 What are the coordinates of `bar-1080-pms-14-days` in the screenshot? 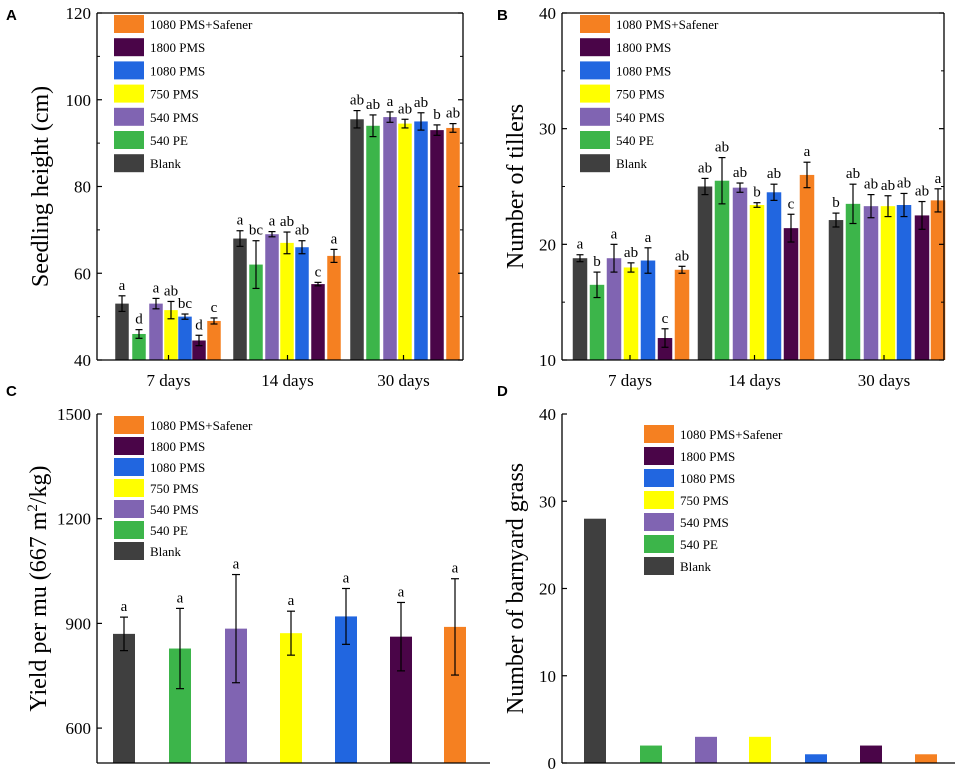 It's located at (774, 276).